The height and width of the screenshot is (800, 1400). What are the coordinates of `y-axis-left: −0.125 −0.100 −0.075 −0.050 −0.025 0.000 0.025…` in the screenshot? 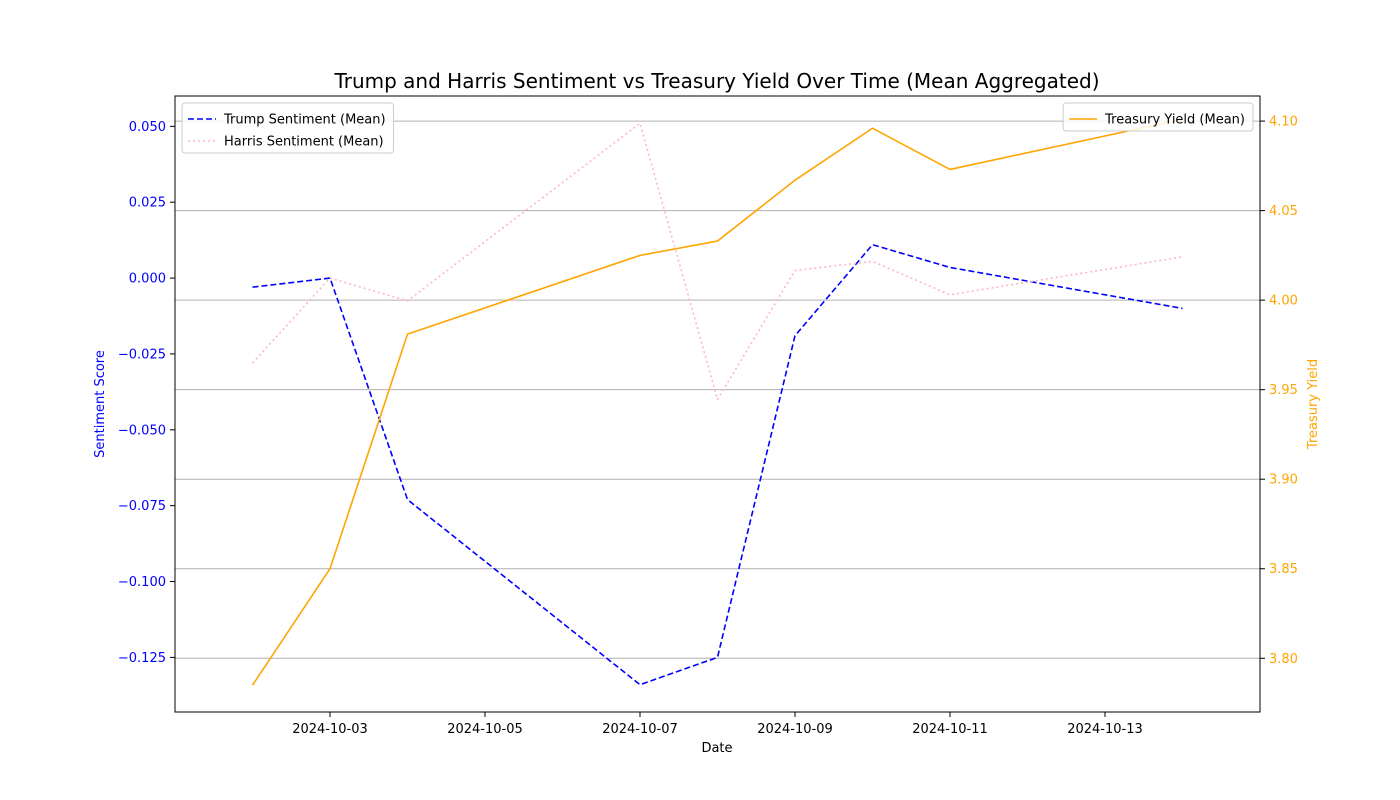 It's located at (146, 393).